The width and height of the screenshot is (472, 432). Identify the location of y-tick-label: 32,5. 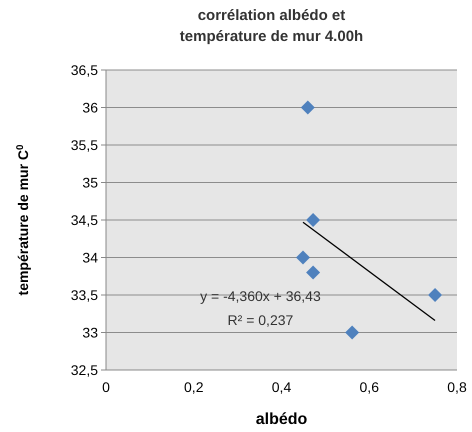
(84, 370).